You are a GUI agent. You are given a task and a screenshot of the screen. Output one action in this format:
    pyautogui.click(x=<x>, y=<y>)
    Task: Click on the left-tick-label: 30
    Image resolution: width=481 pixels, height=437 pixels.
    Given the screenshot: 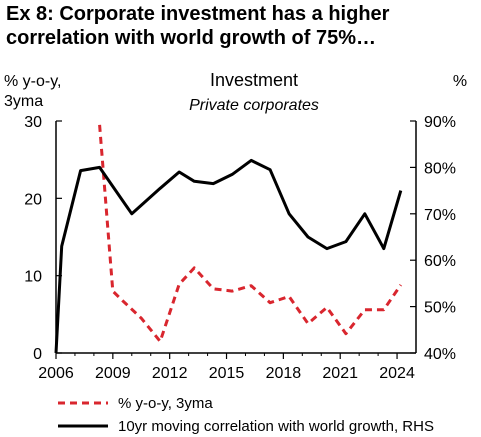 What is the action you would take?
    pyautogui.click(x=33, y=122)
    